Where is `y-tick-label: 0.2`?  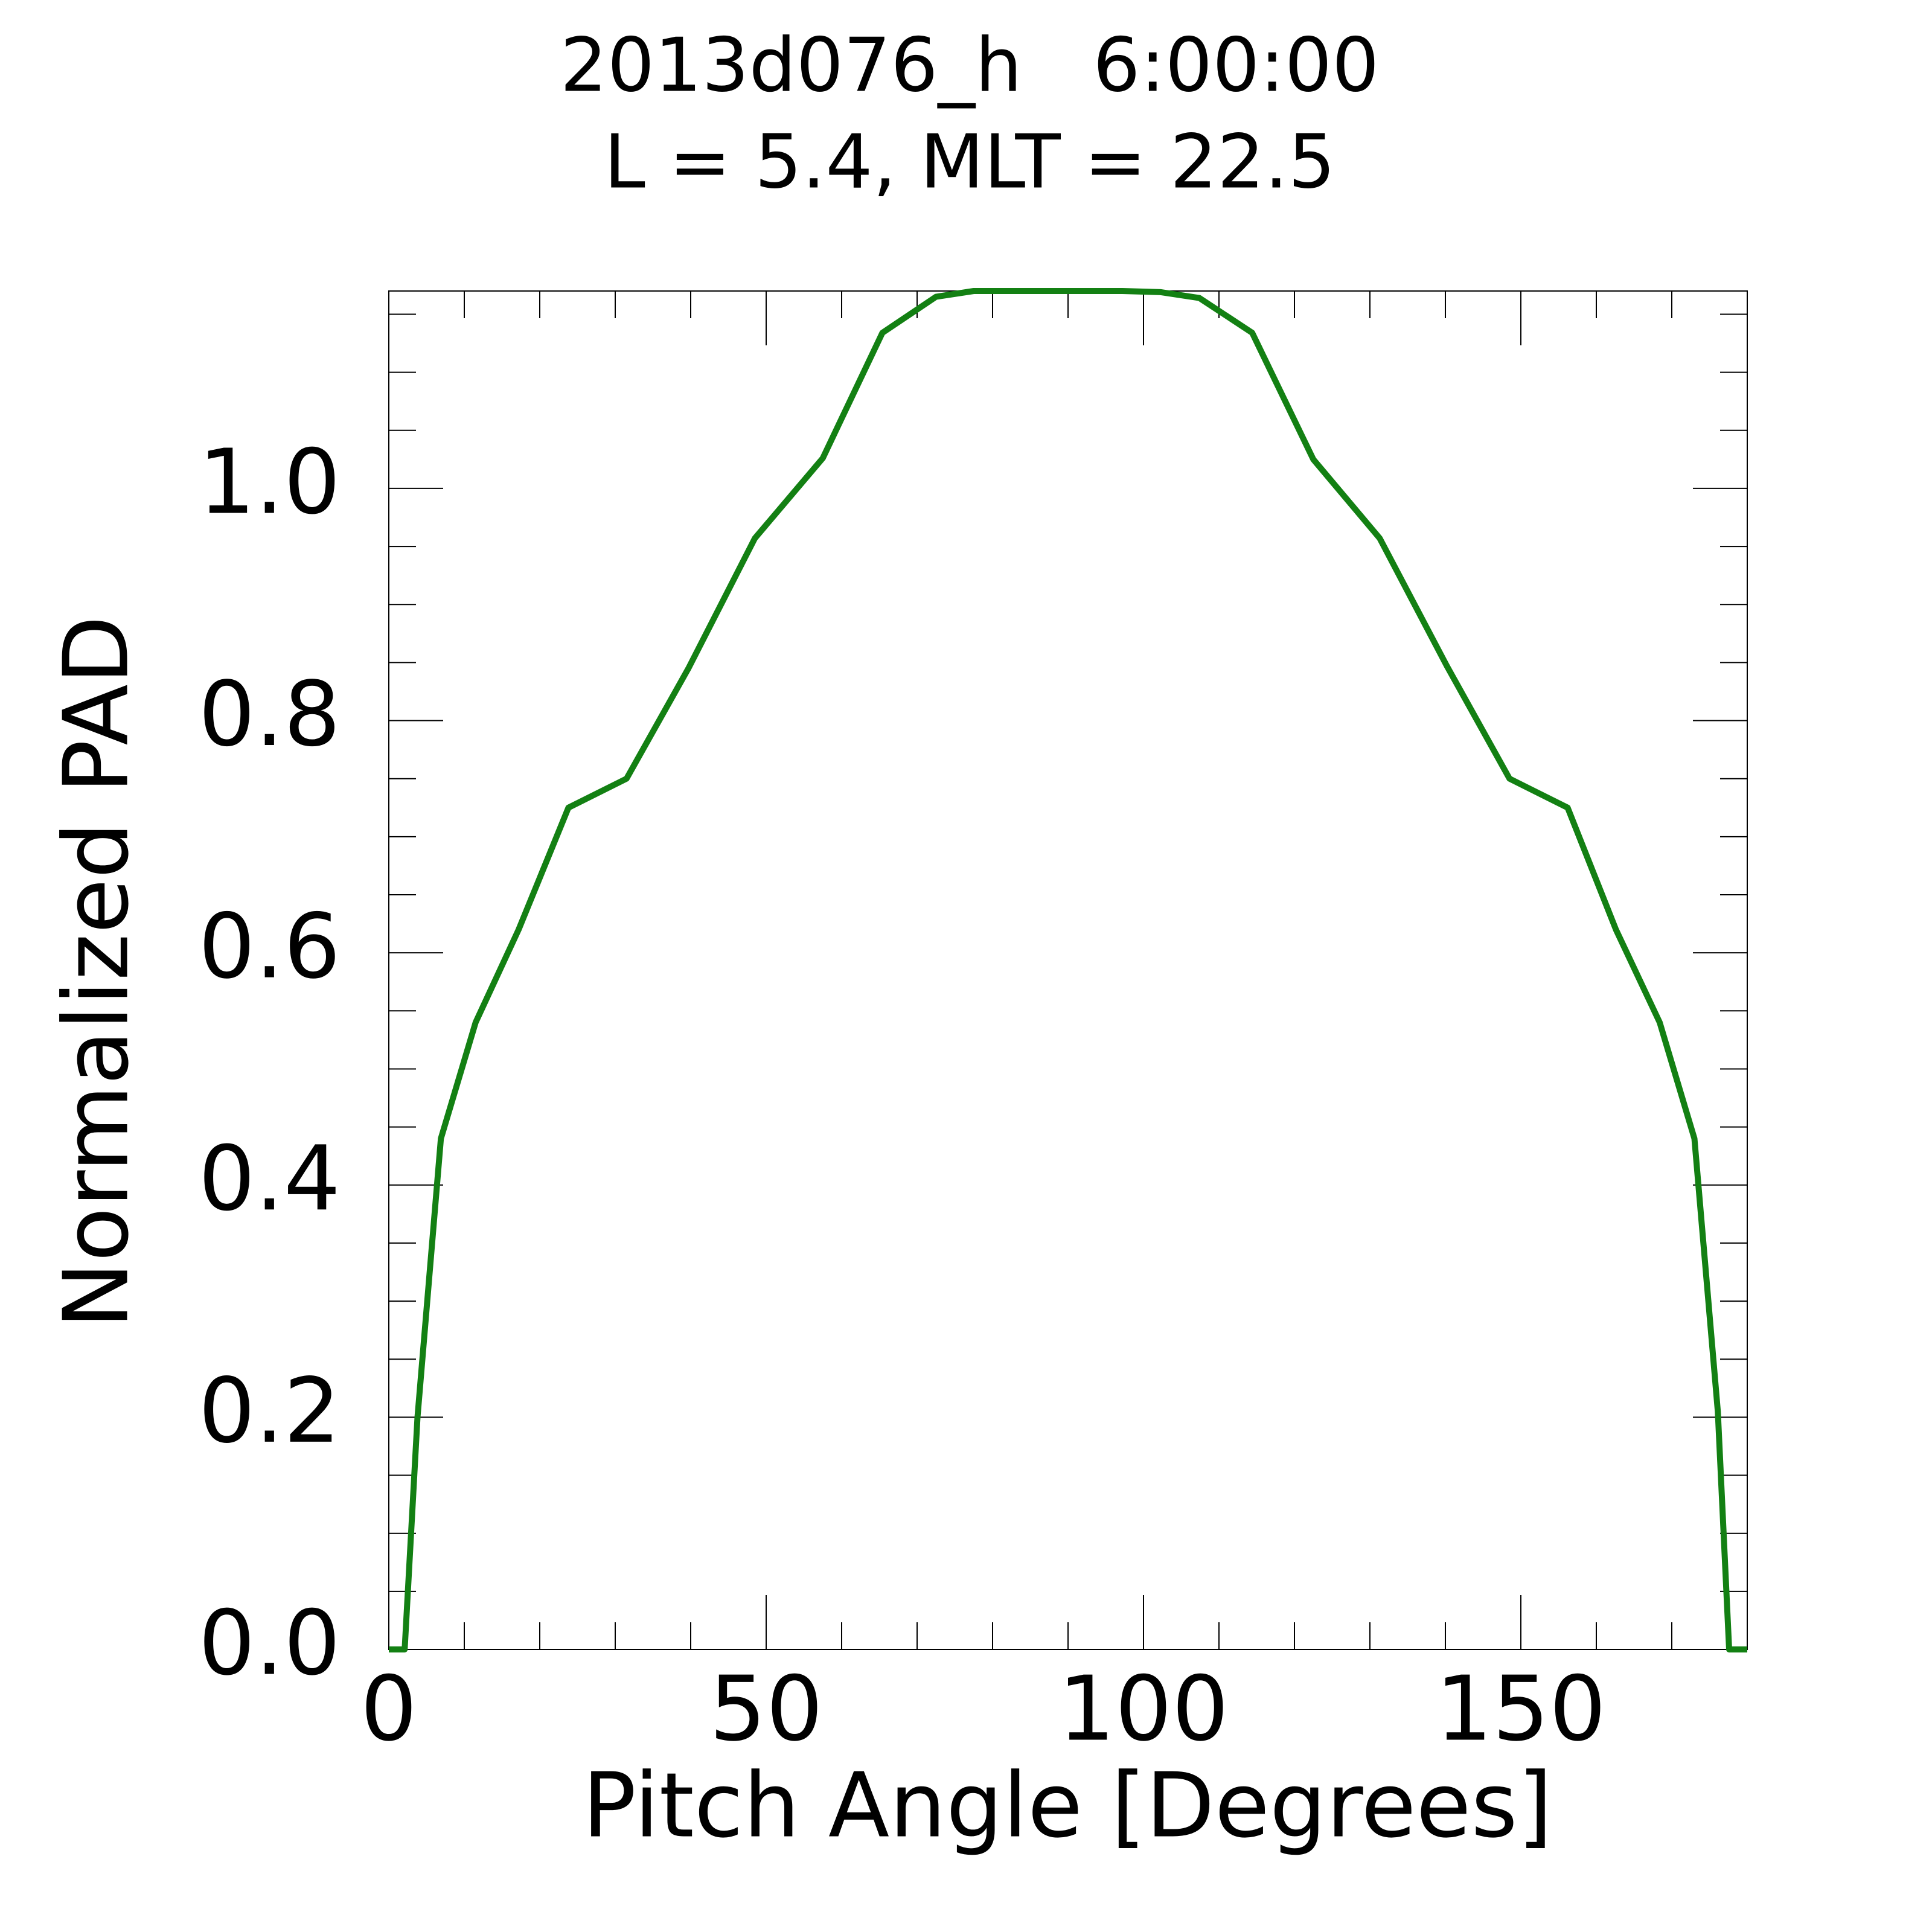 y-tick-label: 0.2 is located at coordinates (270, 1411).